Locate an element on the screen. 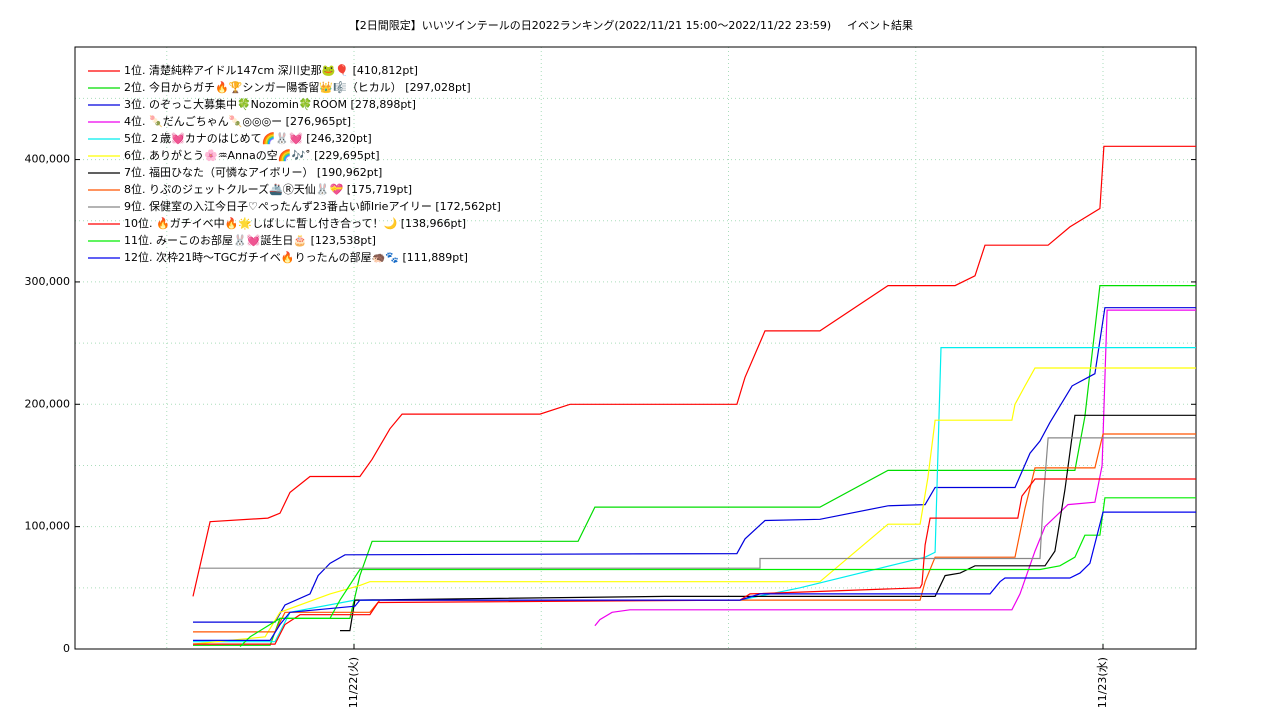 This screenshot has height=720, width=1280. y-tick-label: 300,000 is located at coordinates (48, 281).